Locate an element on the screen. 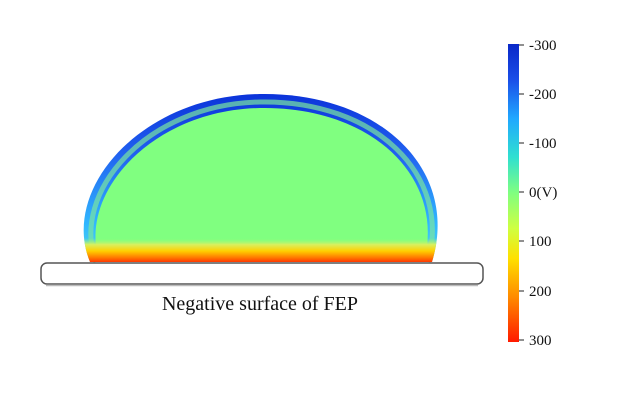 The width and height of the screenshot is (620, 406). fep-substrate is located at coordinates (262, 273).